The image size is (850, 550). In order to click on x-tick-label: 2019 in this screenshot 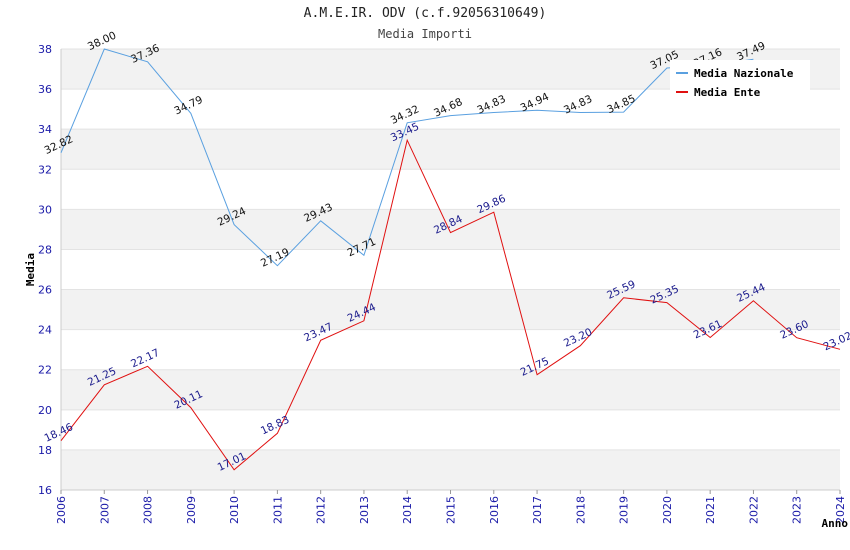, I will do `click(624, 510)`.